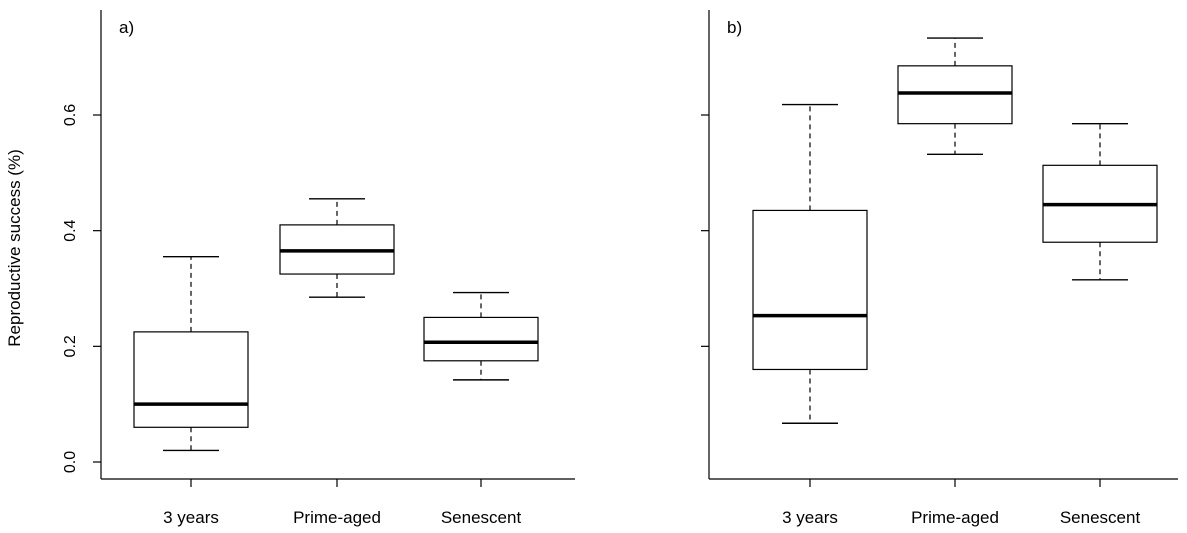 The image size is (1187, 533). Describe the element at coordinates (734, 27) in the screenshot. I see `panel-label: b)` at that location.